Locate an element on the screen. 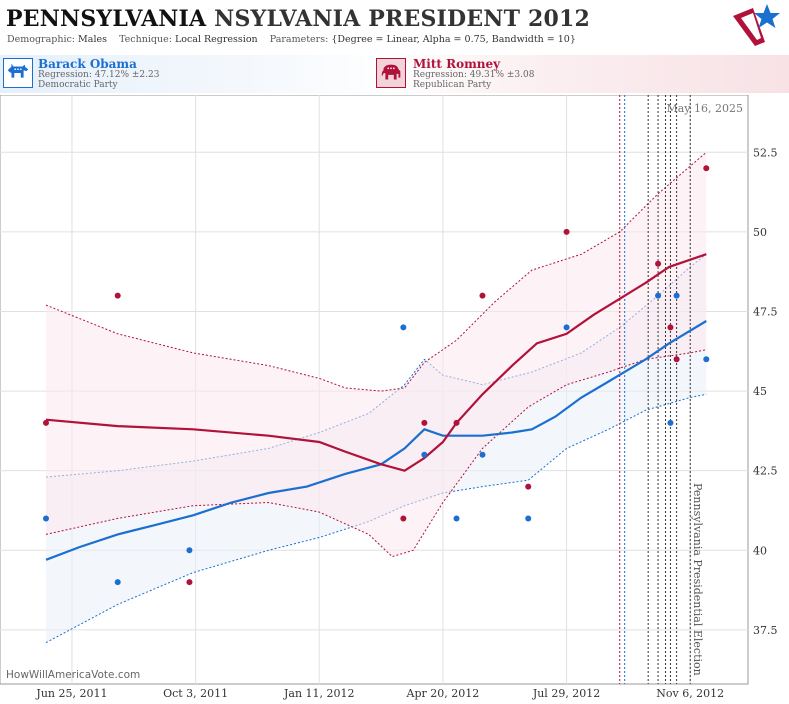 Image resolution: width=789 pixels, height=704 pixels. y-tick-label: 37.5 is located at coordinates (765, 630).